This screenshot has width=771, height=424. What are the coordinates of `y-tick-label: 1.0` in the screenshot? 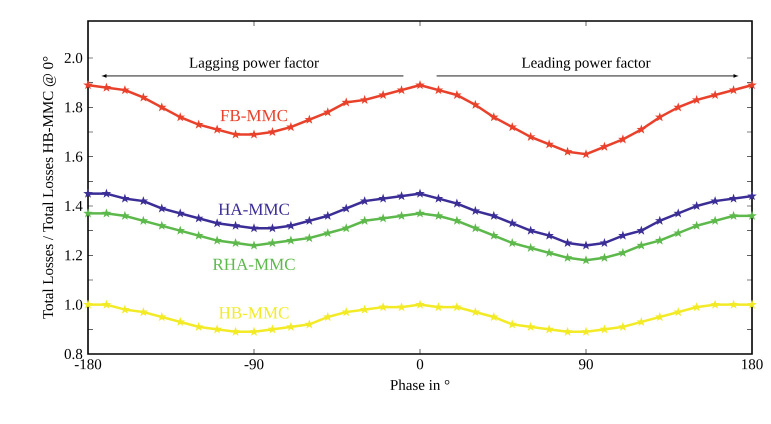 It's located at (73, 305).